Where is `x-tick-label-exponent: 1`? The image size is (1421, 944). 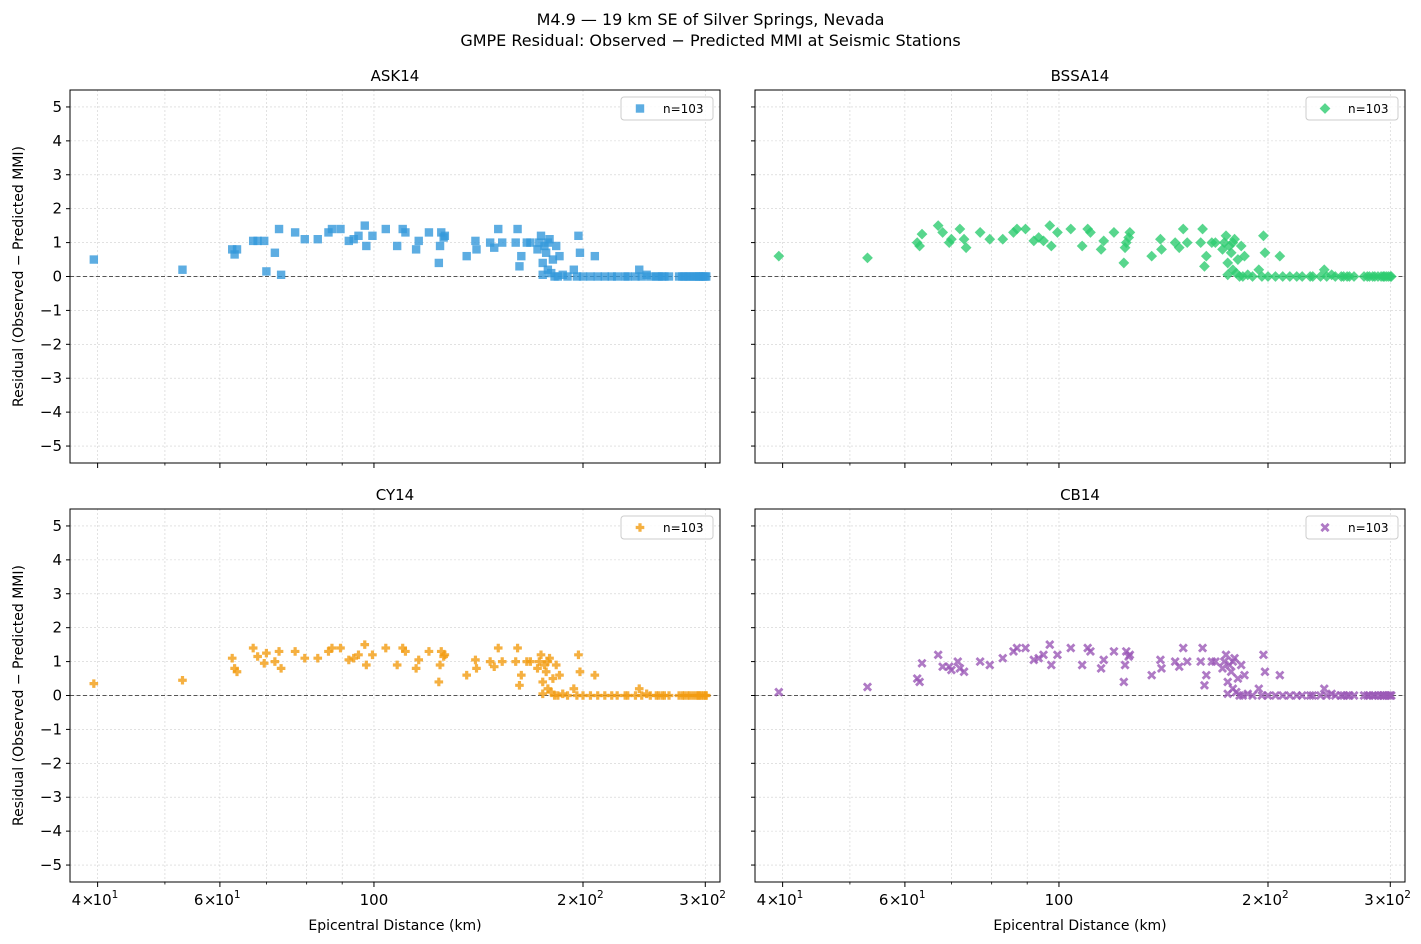
x-tick-label-exponent: 1 is located at coordinates (115, 895).